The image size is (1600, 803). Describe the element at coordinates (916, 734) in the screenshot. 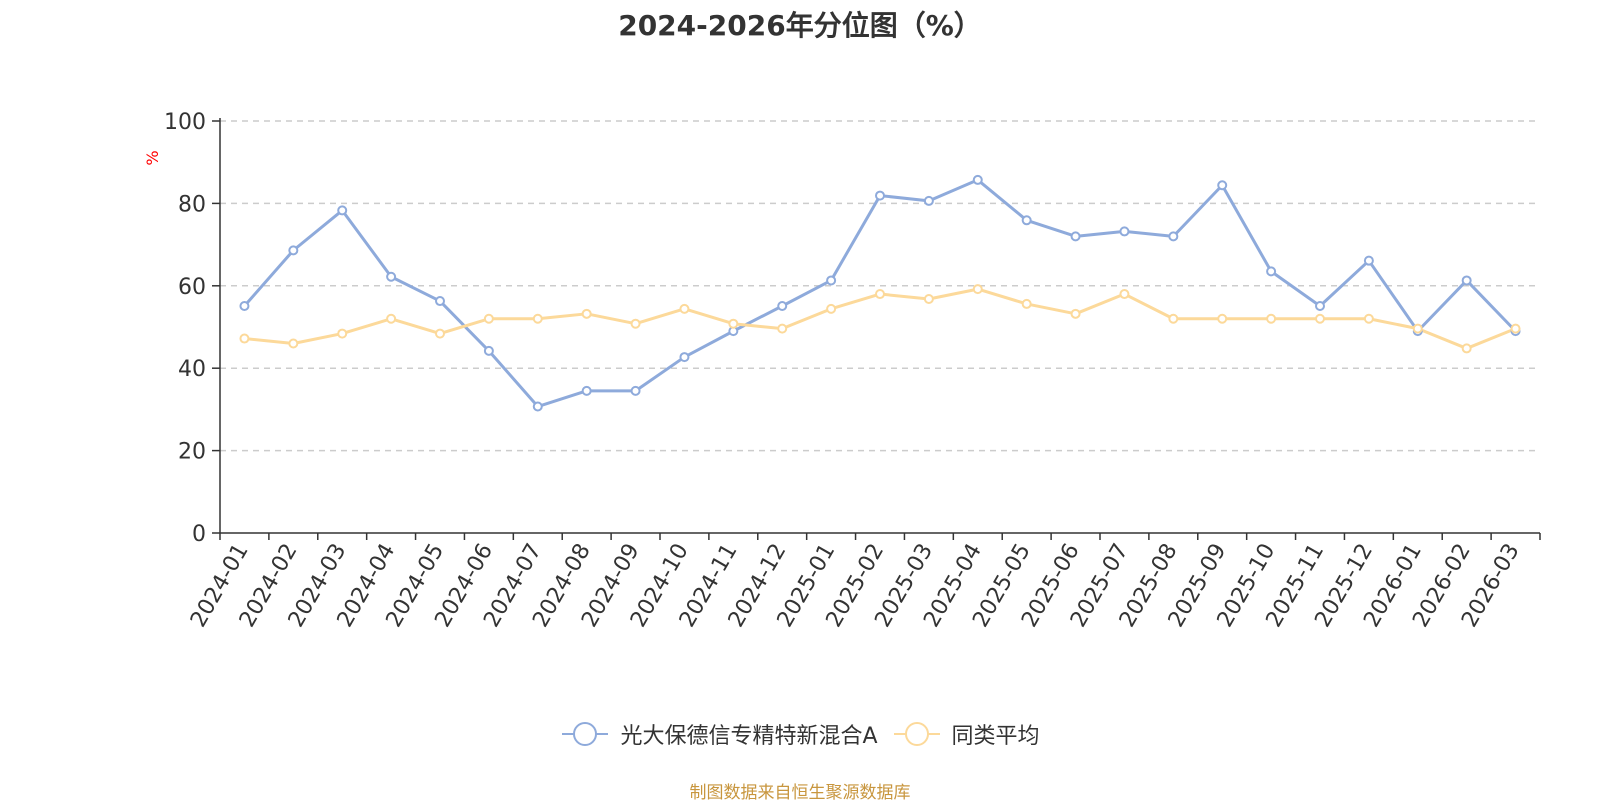

I see `legend-marker-peer-average-icon` at that location.